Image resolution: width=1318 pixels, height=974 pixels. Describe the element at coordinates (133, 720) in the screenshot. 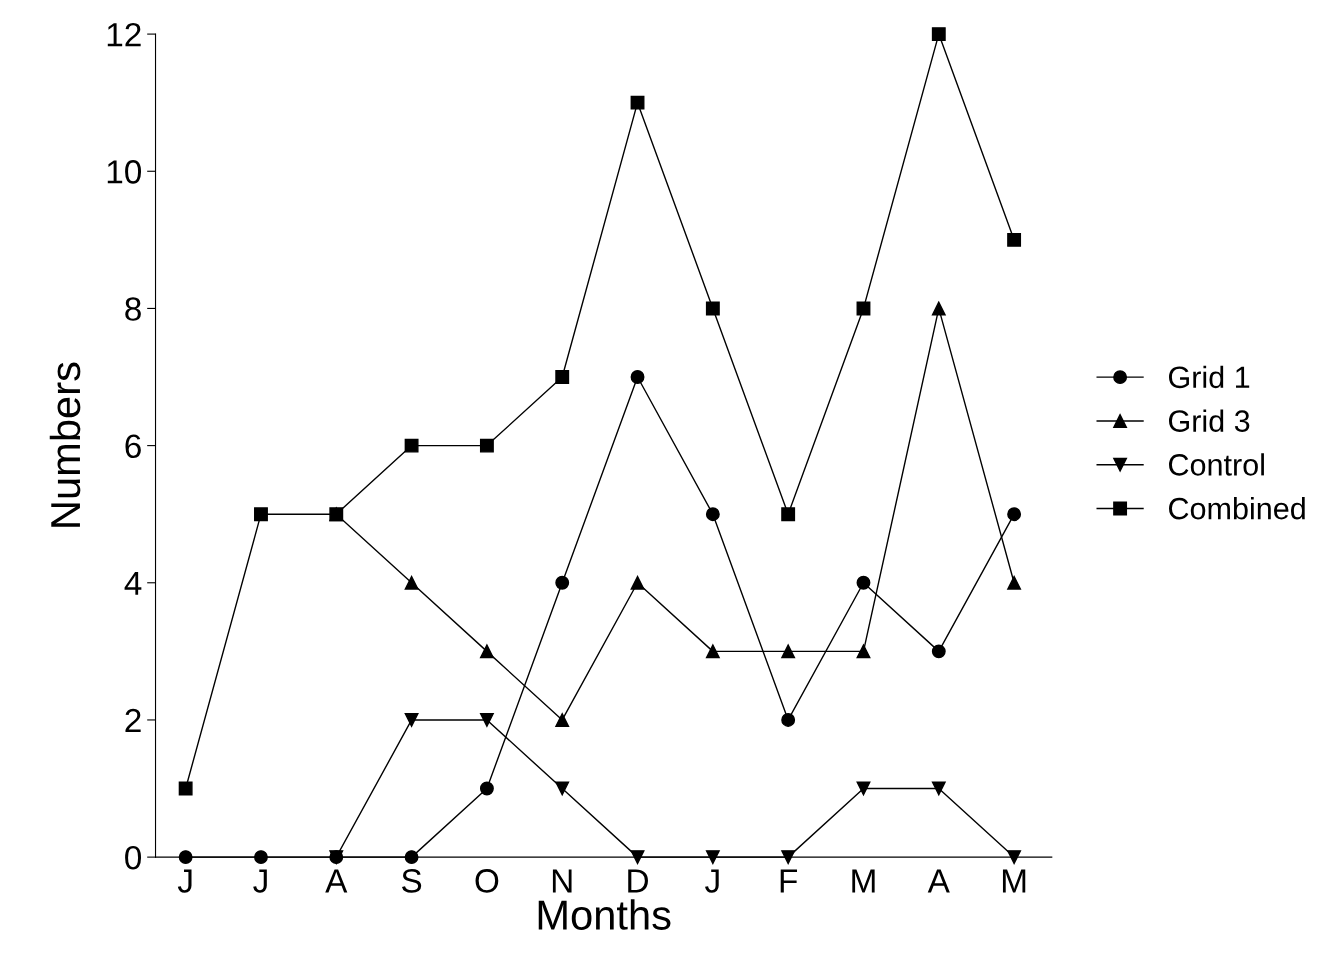

I see `y-tick-label: 2` at that location.